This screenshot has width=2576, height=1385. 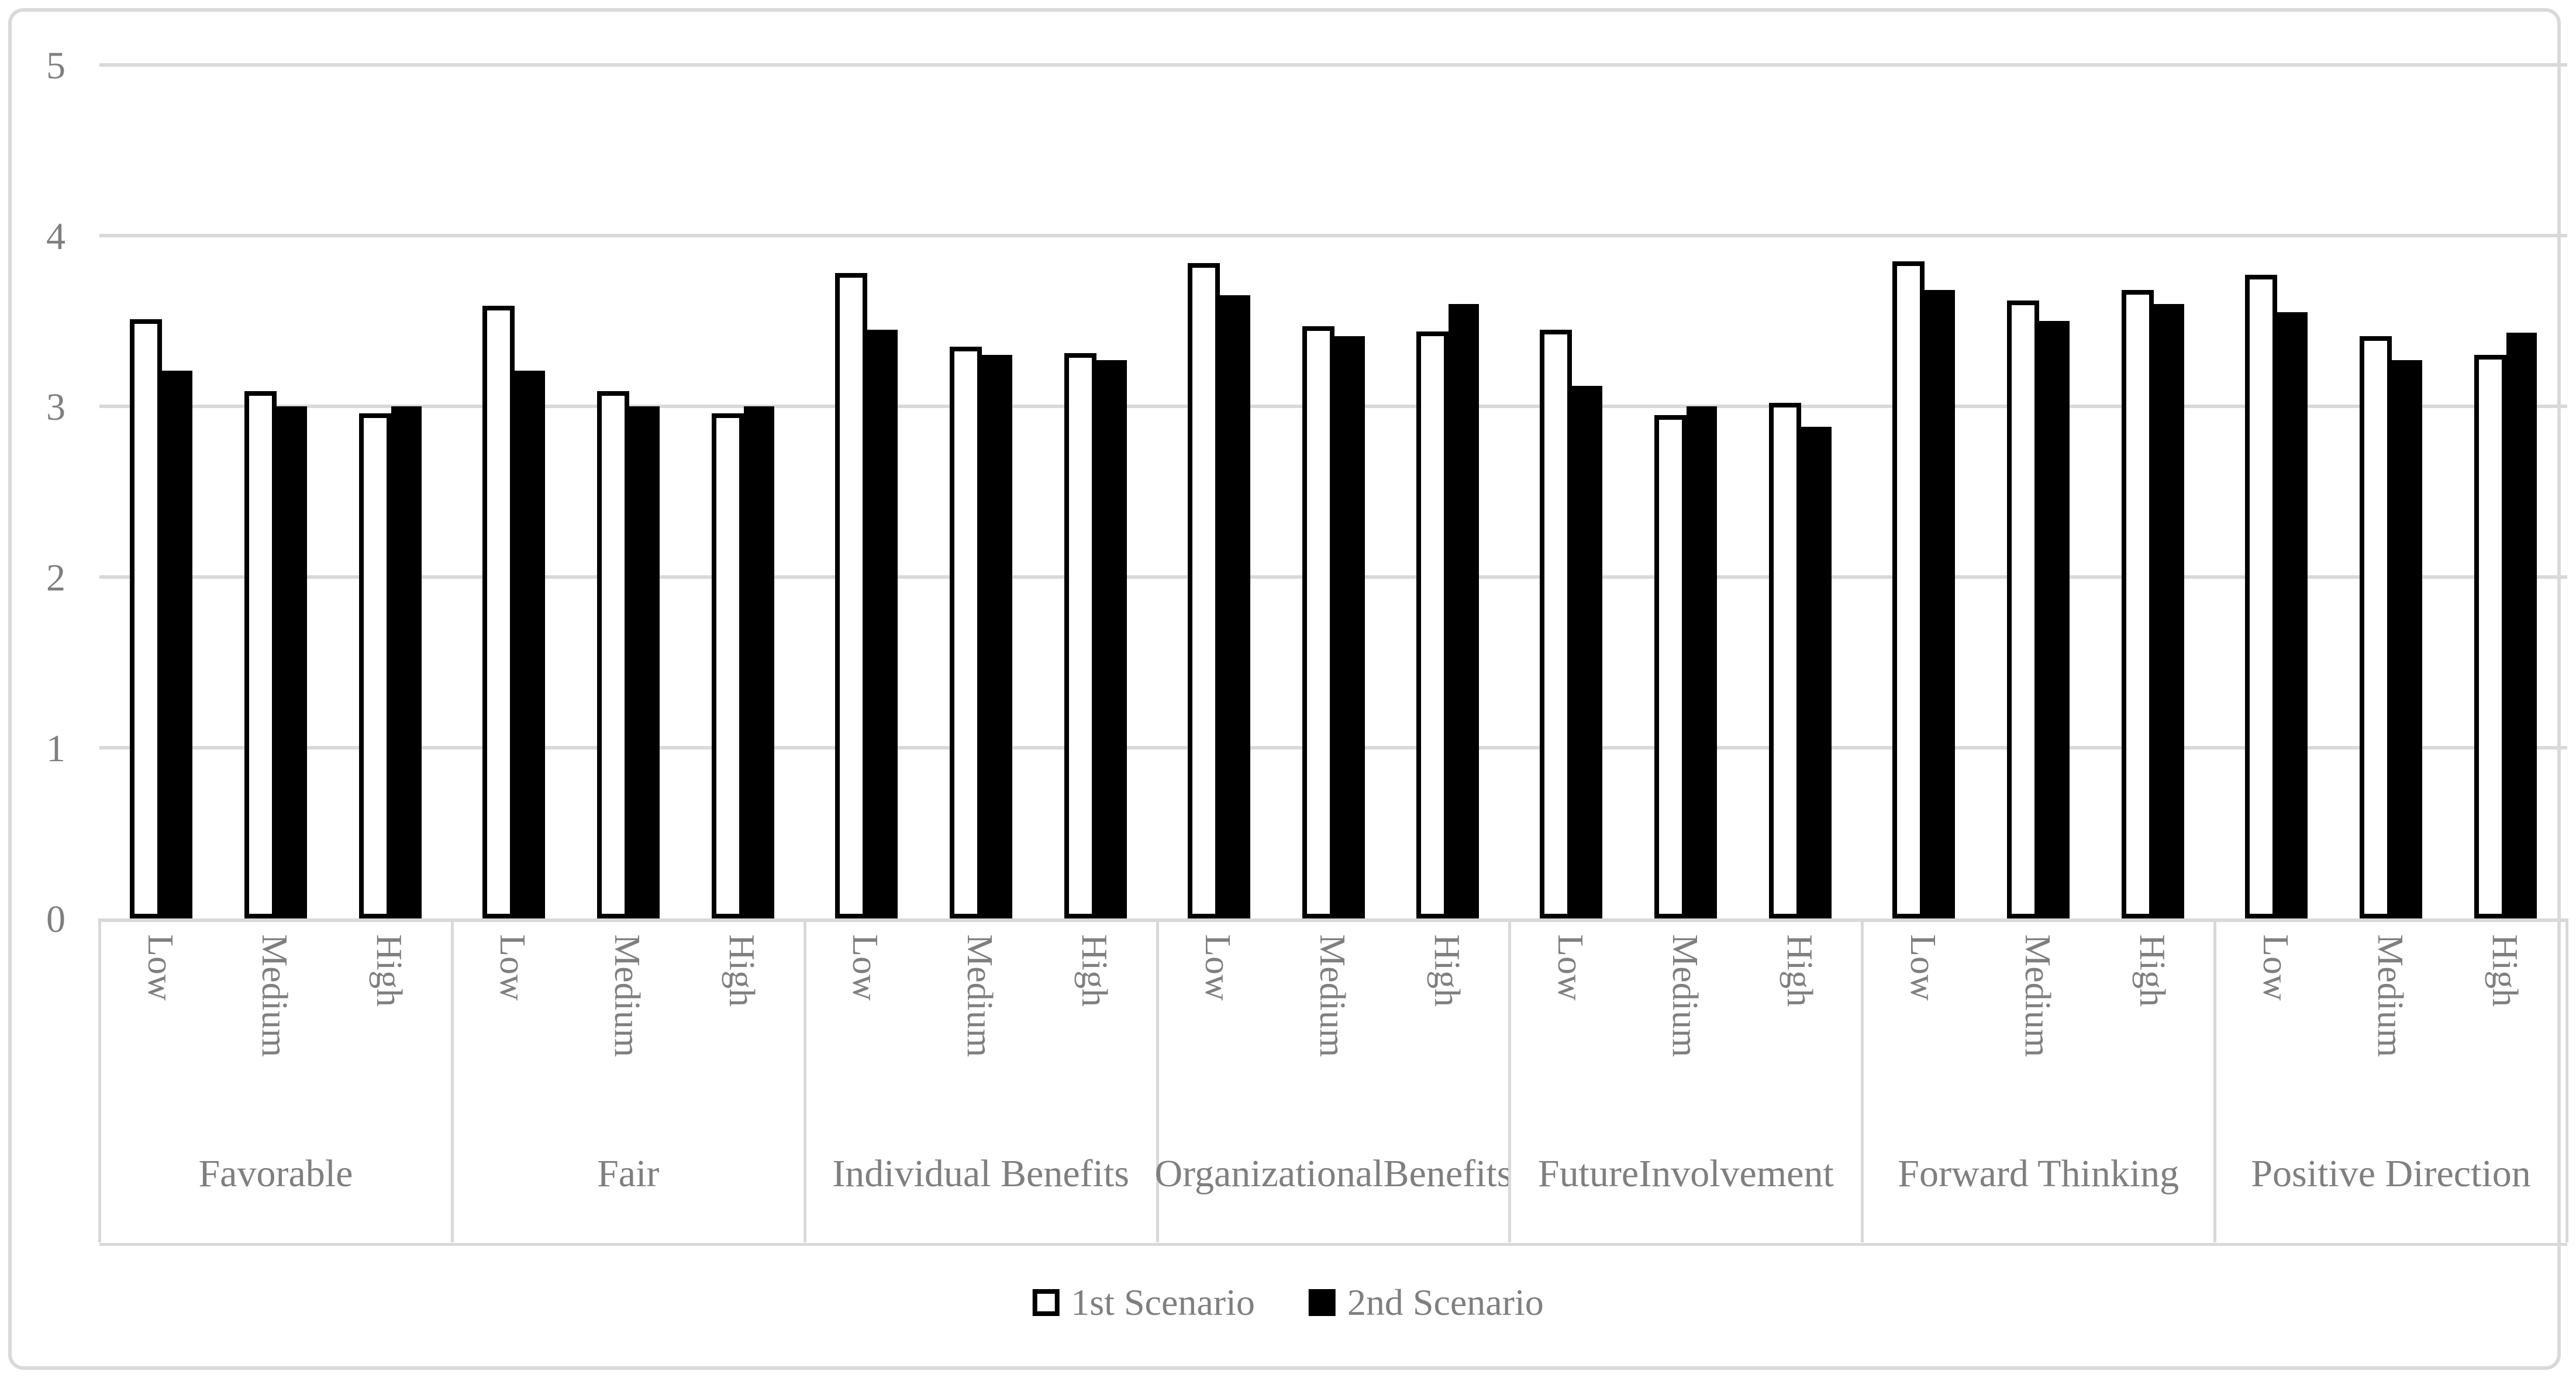 I want to click on legend-swatch-open-icon, so click(x=1046, y=1302).